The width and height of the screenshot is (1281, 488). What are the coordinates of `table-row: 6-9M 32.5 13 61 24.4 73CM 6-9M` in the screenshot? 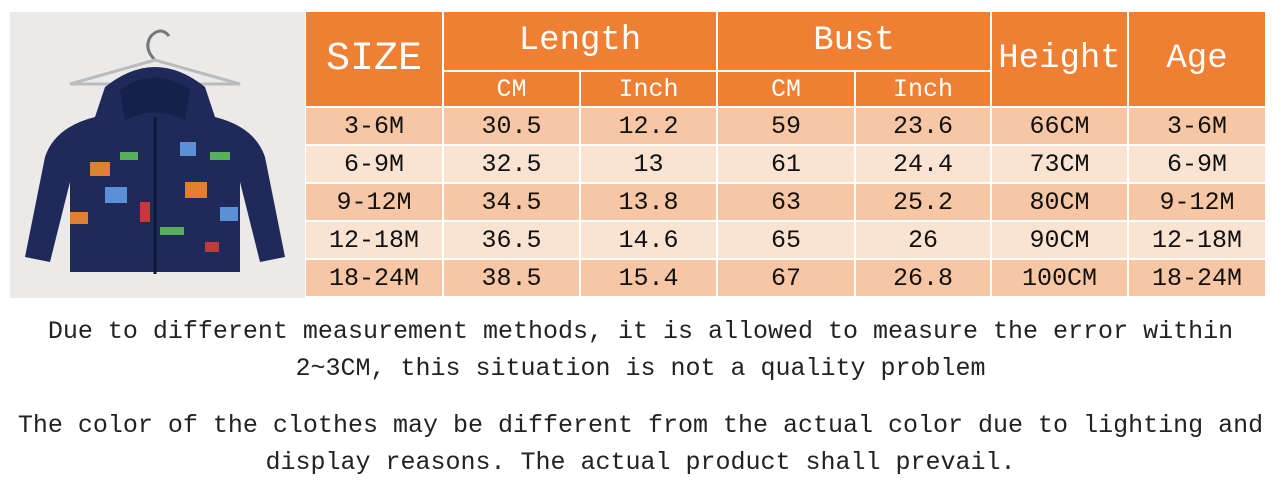 It's located at (785, 164).